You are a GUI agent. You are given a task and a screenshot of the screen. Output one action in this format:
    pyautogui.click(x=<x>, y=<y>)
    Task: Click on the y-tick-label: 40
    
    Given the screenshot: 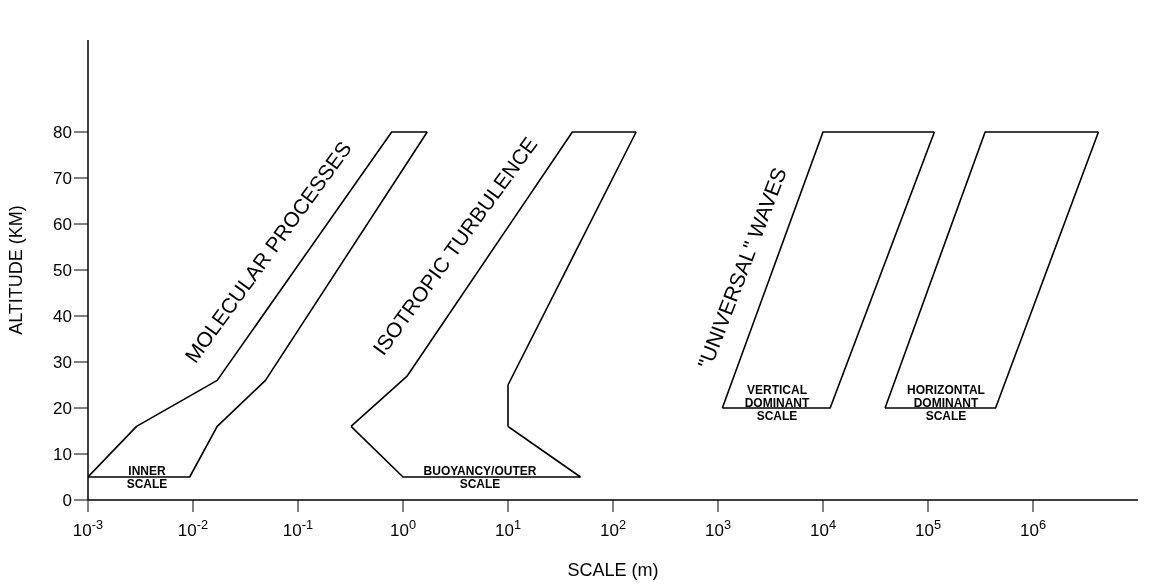 What is the action you would take?
    pyautogui.click(x=62, y=317)
    